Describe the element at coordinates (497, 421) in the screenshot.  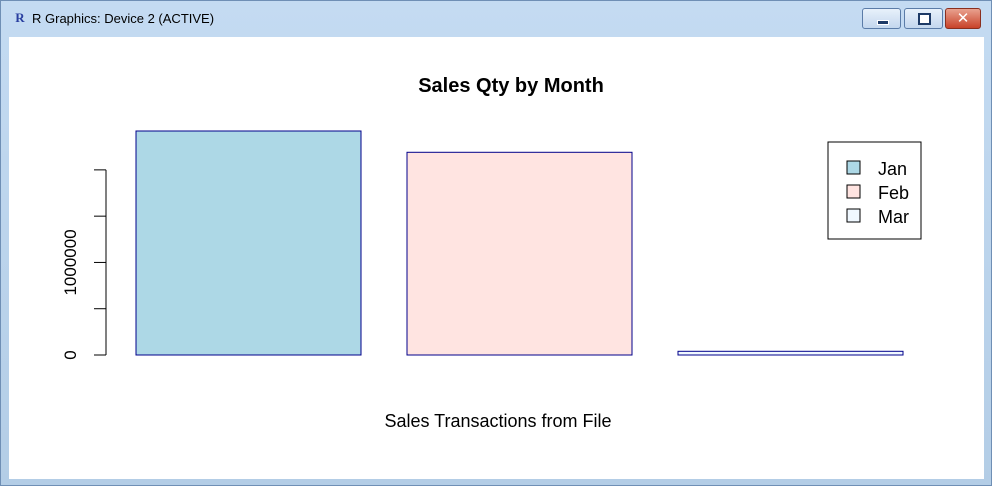
I see `x-axis-label: Sales Transactions from File` at that location.